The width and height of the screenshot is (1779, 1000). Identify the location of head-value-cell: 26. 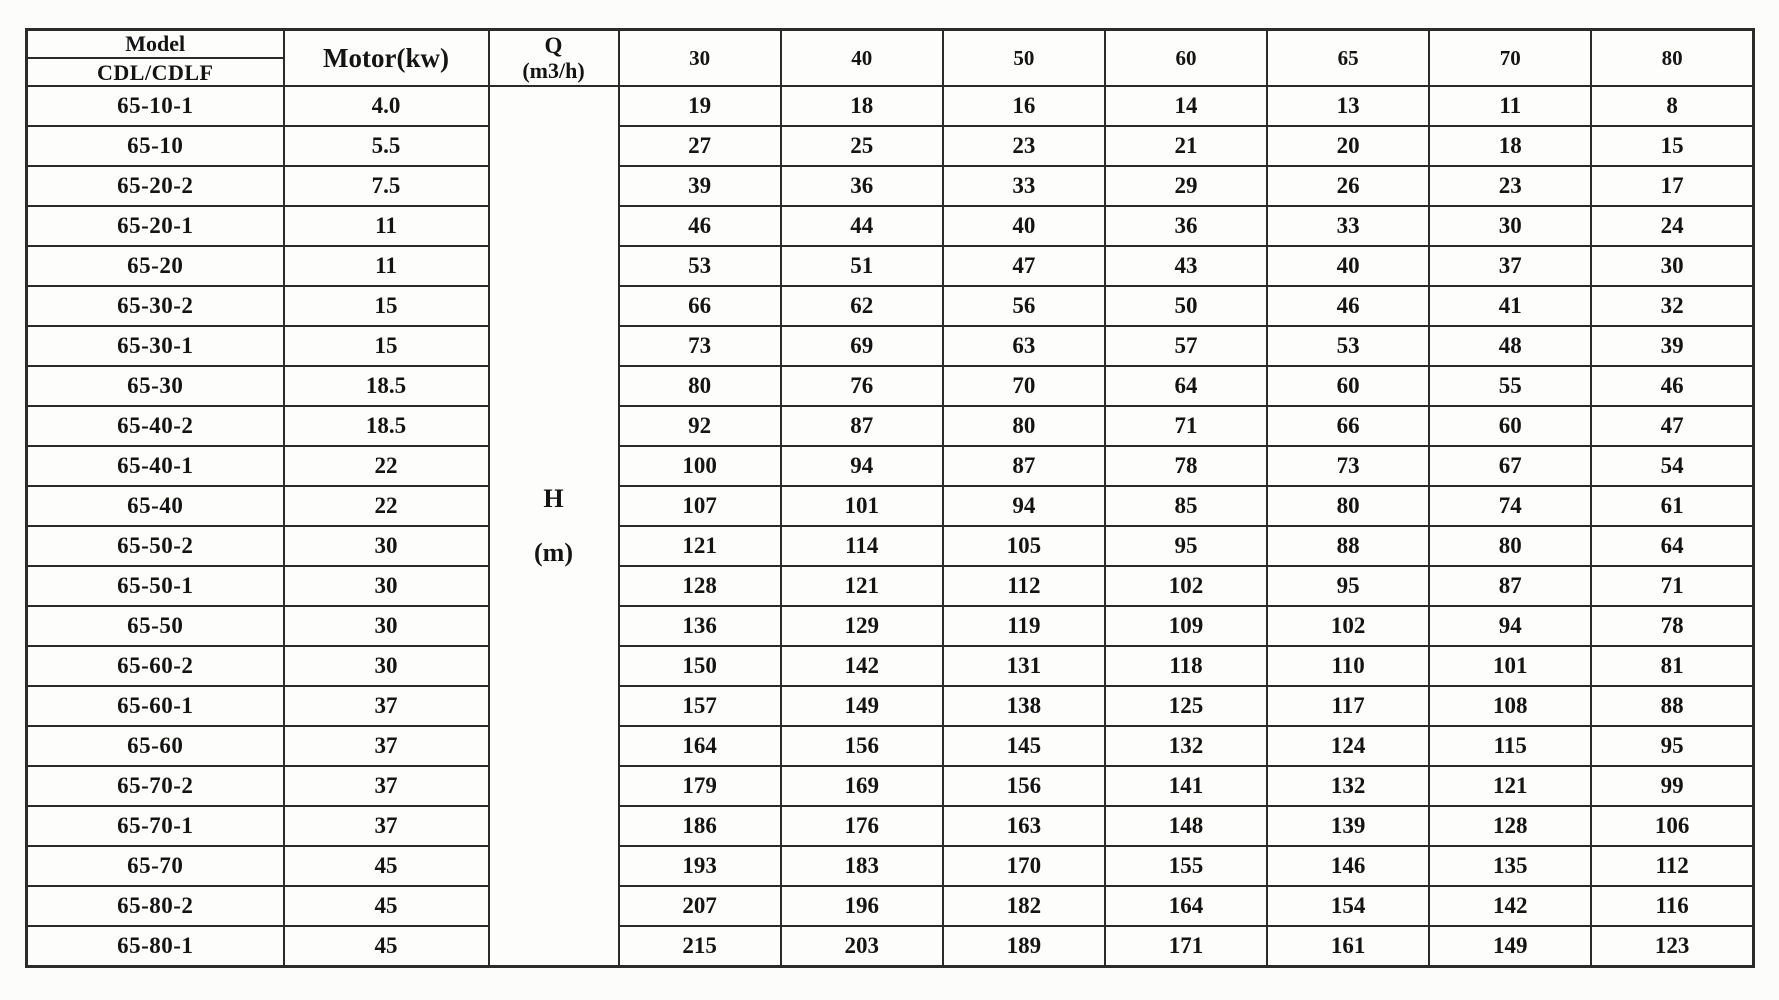
(1348, 186).